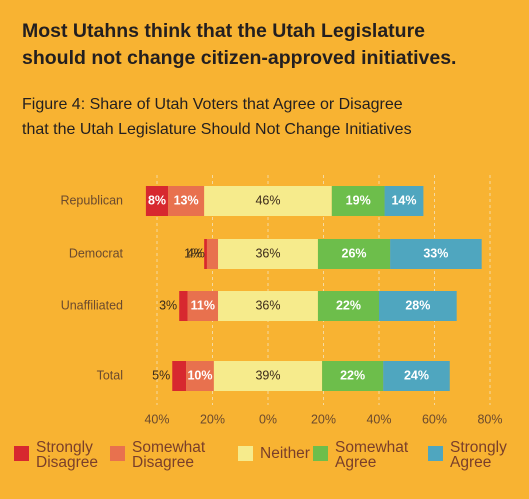 The image size is (529, 499). I want to click on value-label: 24%, so click(416, 375).